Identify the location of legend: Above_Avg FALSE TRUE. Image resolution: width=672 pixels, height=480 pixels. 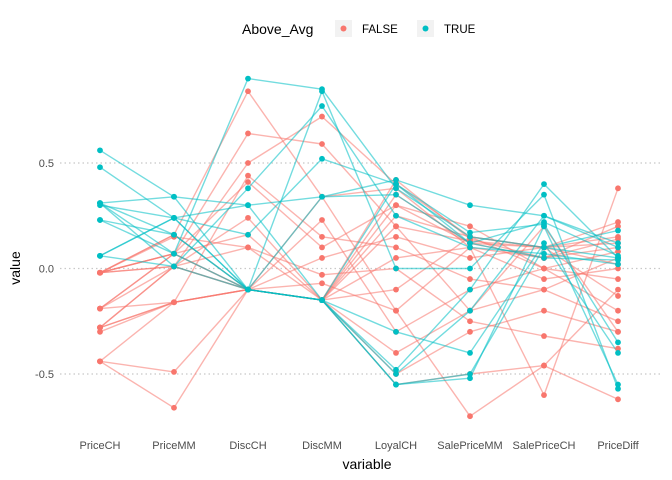
(359, 28).